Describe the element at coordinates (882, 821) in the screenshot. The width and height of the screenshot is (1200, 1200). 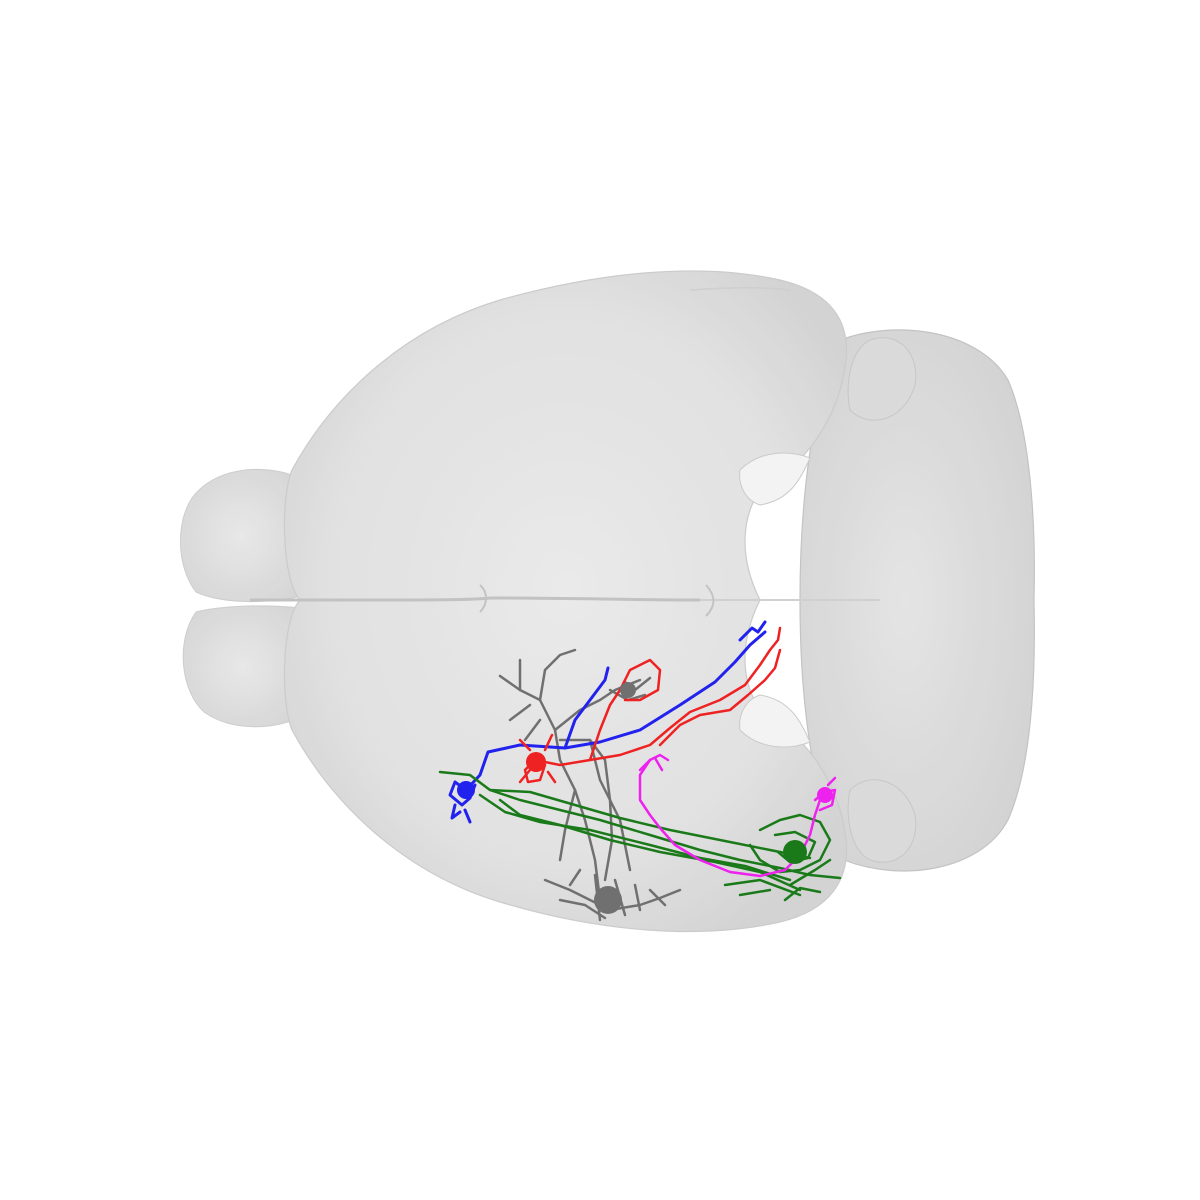
I see `cerebellum-lobe-bottom` at that location.